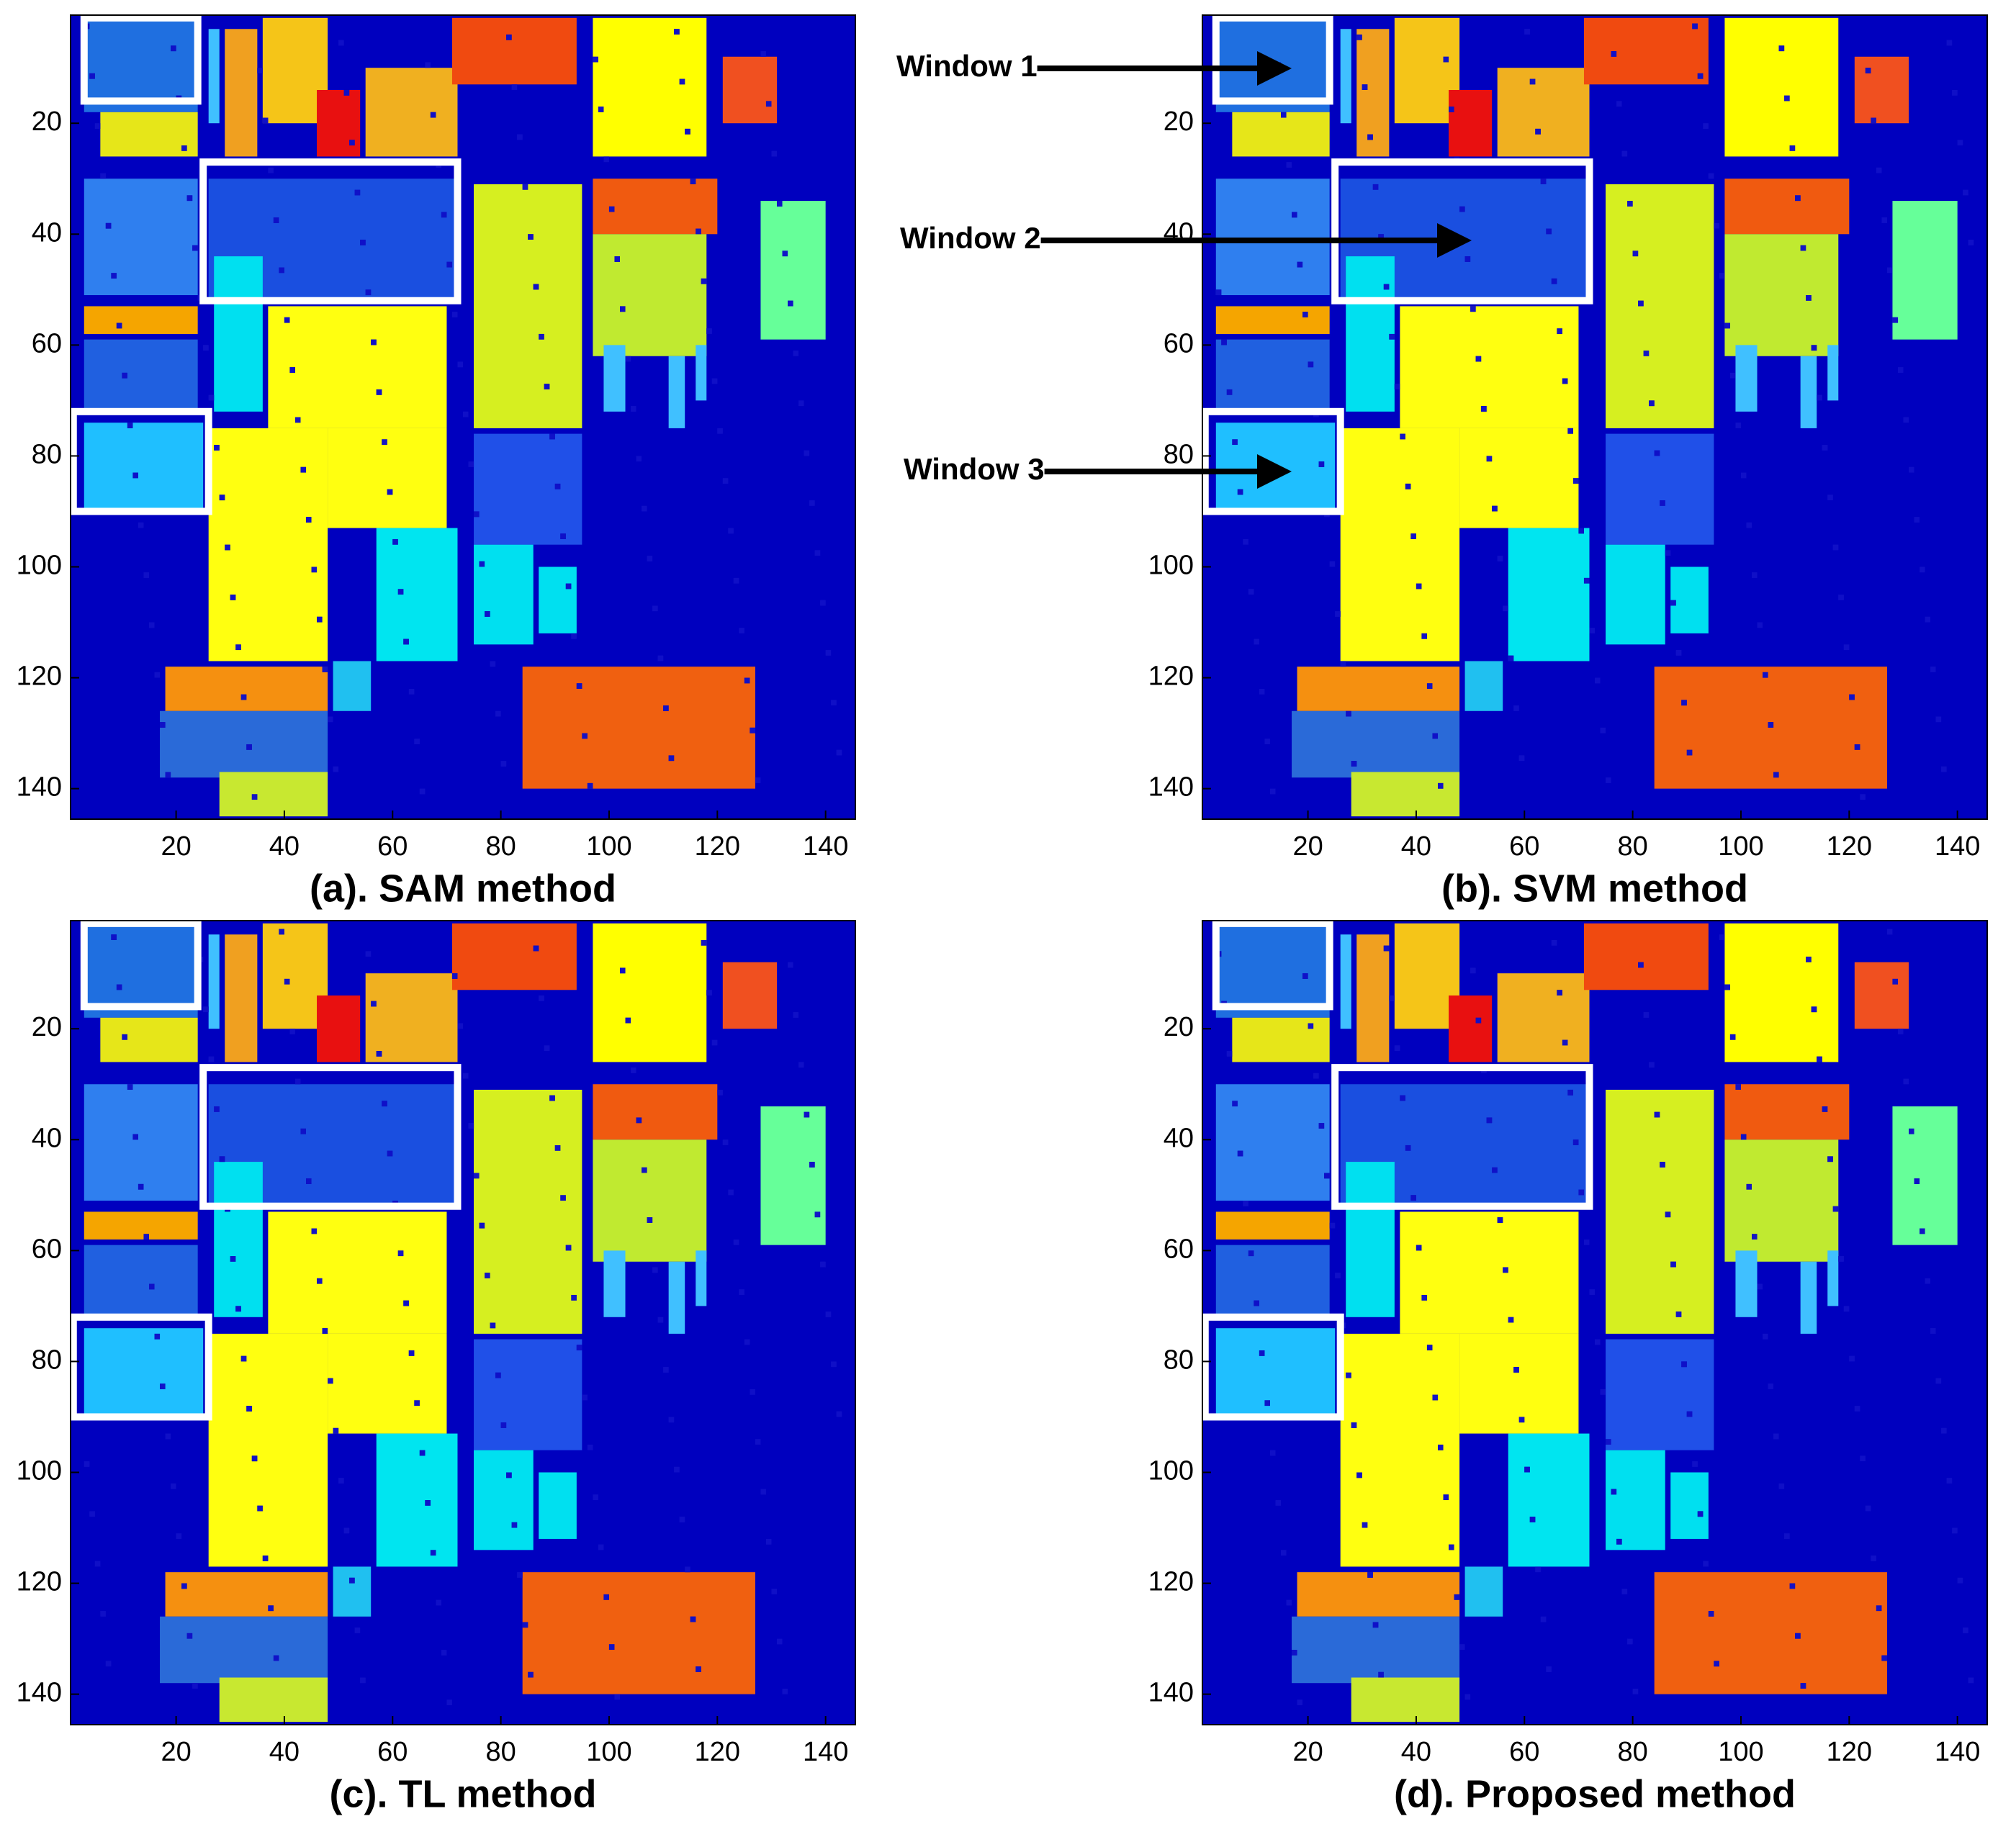  I want to click on x-tick-label: 40, so click(1416, 846).